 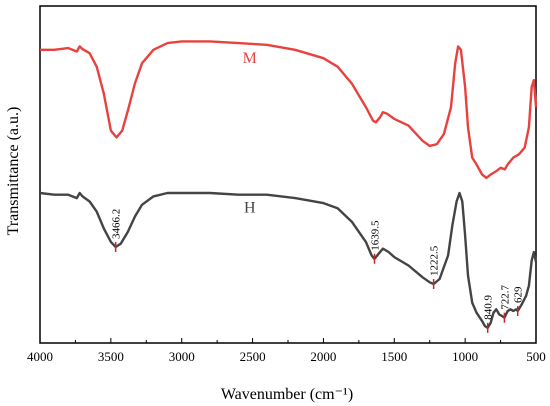 I want to click on peak-label: 1639.5, so click(x=376, y=235).